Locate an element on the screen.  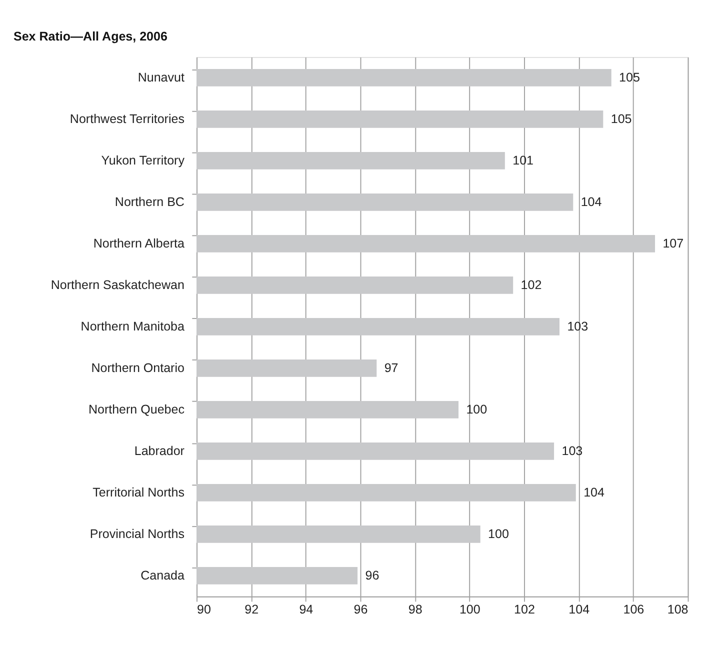
y-tick-label: Northern Ontario is located at coordinates (137, 368).